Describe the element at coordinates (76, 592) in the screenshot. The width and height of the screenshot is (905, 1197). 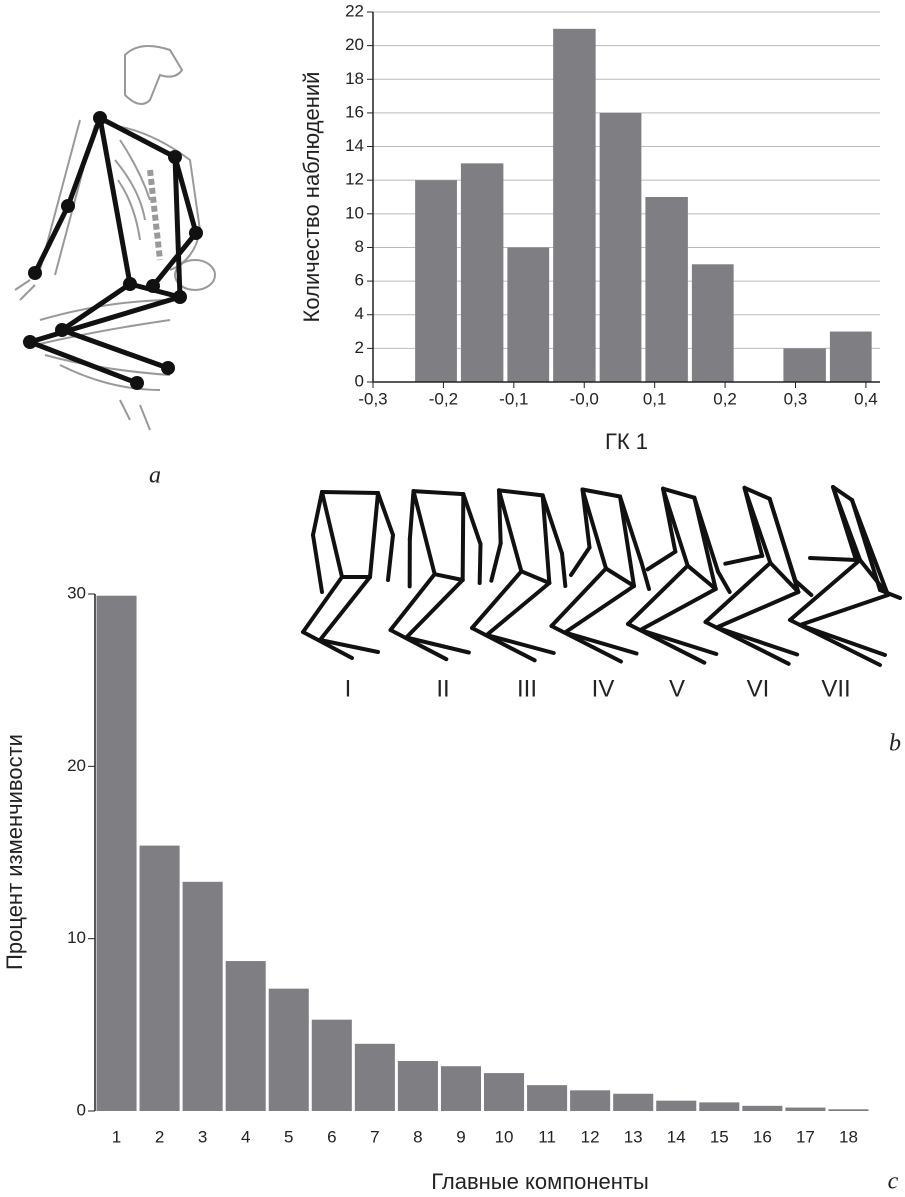
I see `y-tick-label: 30` at that location.